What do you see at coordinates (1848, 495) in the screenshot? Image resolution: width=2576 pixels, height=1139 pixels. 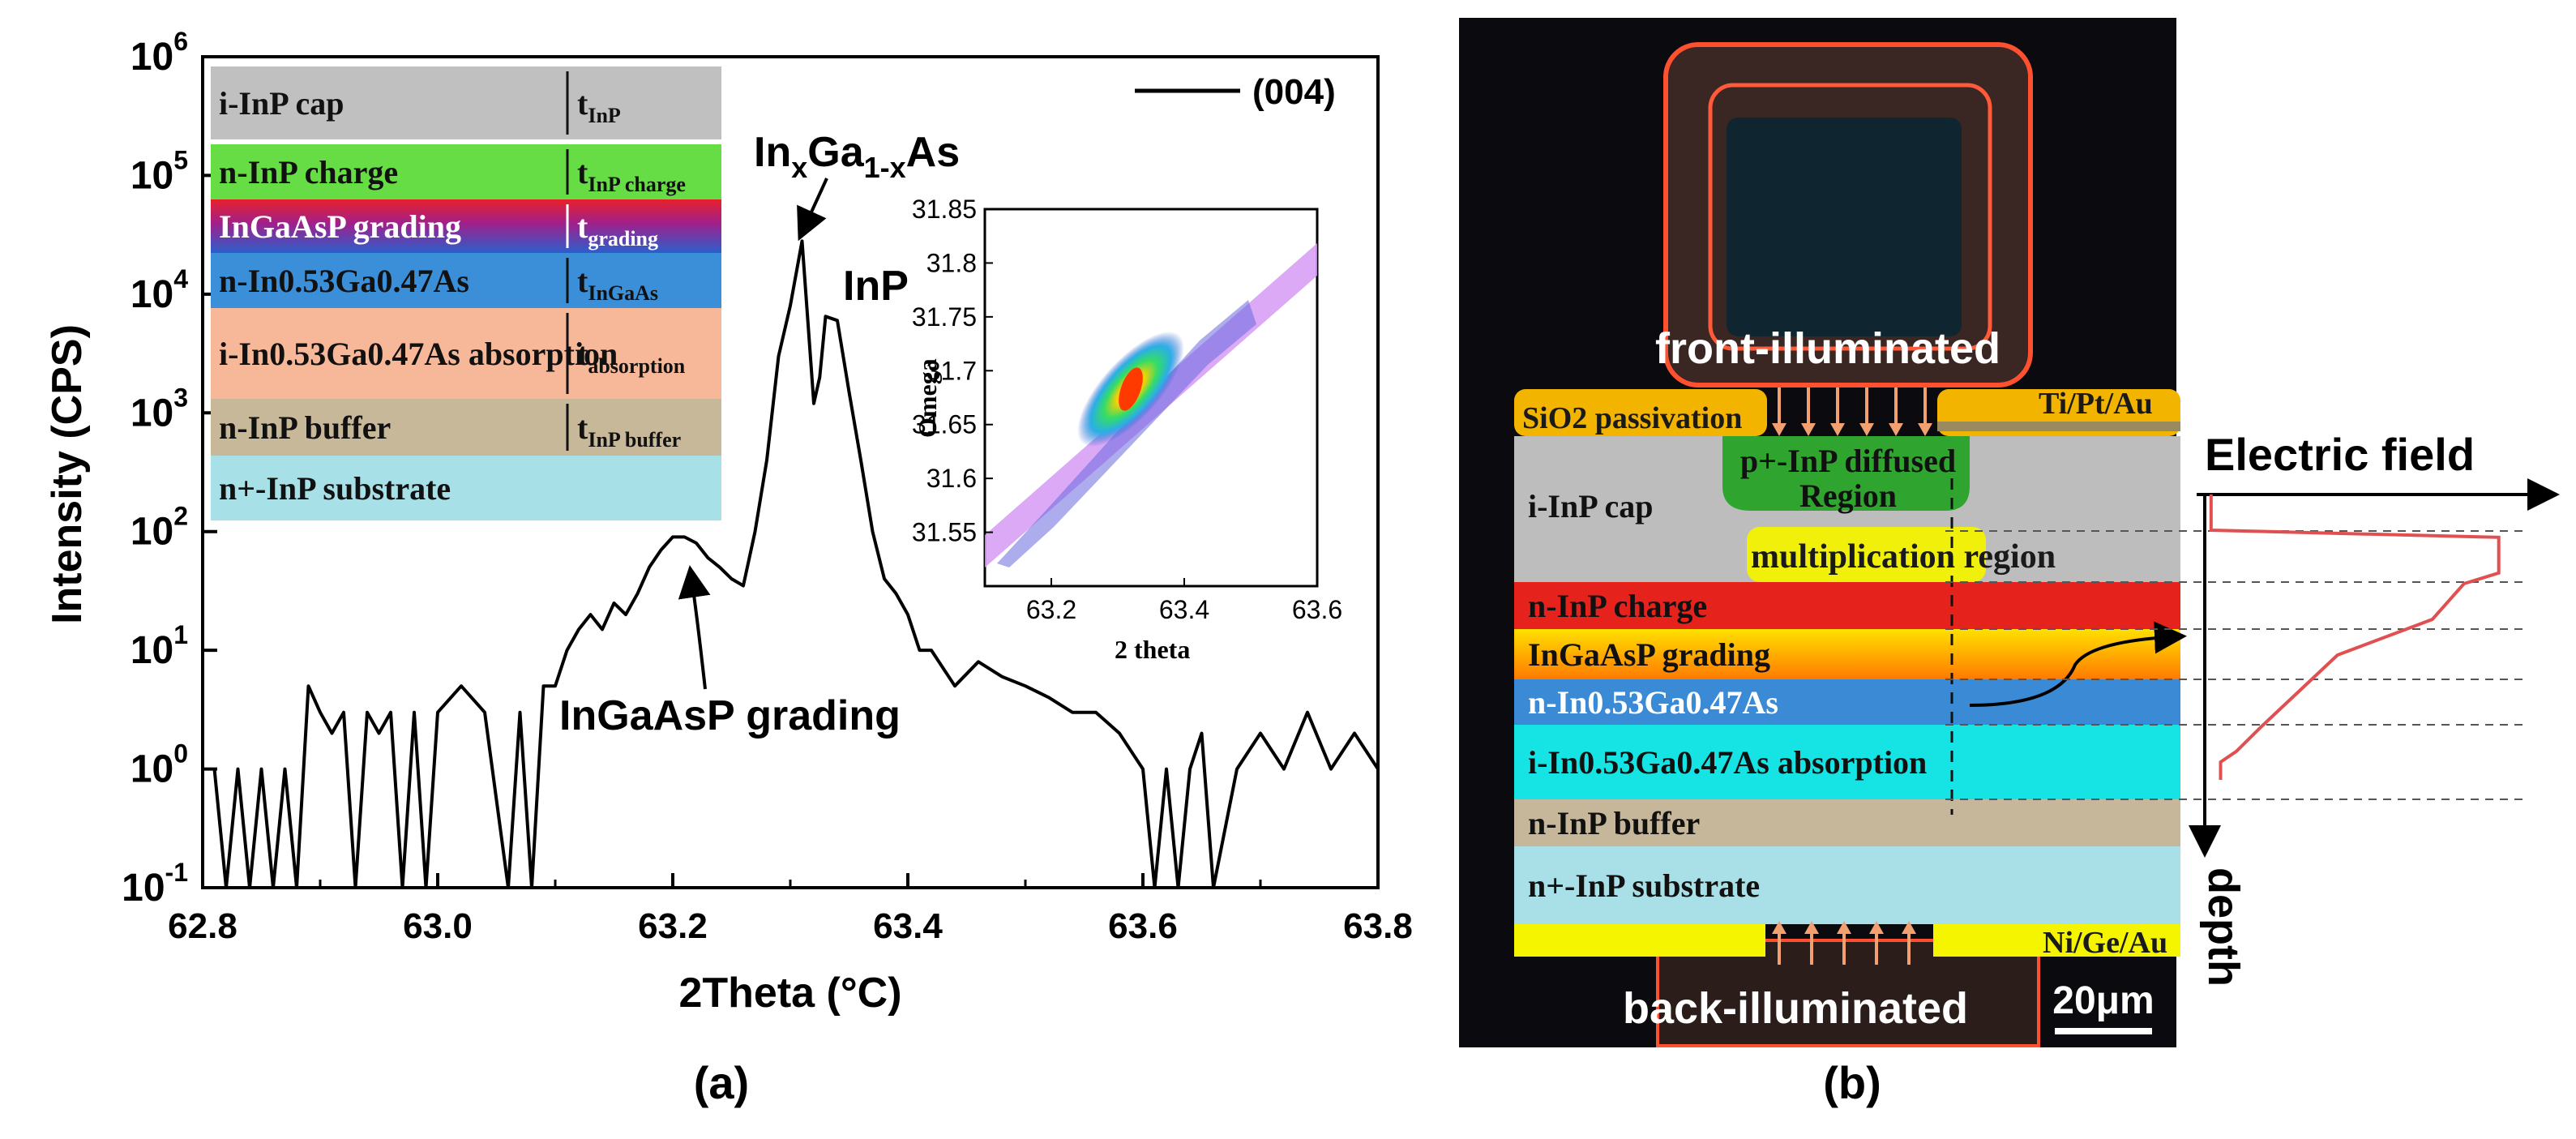 I see `diffused-label-line2: Region` at bounding box center [1848, 495].